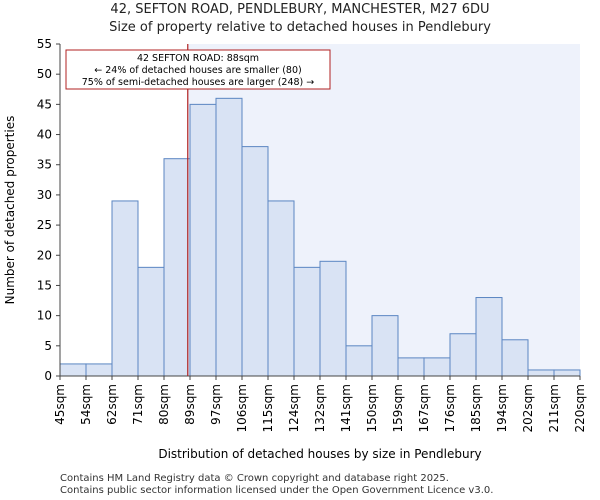 The image size is (600, 500). What do you see at coordinates (476, 408) in the screenshot?
I see `x-tick-label: 185sqm` at bounding box center [476, 408].